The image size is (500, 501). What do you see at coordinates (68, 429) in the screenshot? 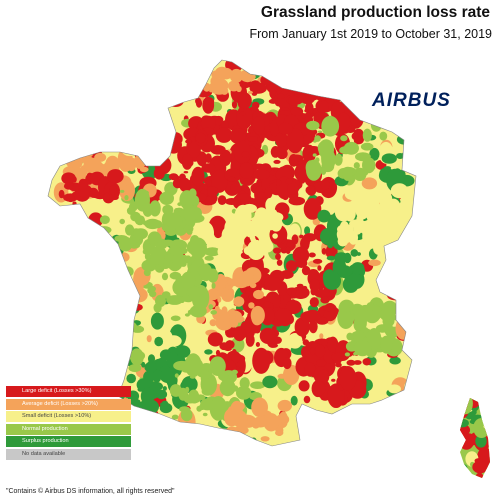
I see `legend-item-normal-production: Normal production` at bounding box center [68, 429].